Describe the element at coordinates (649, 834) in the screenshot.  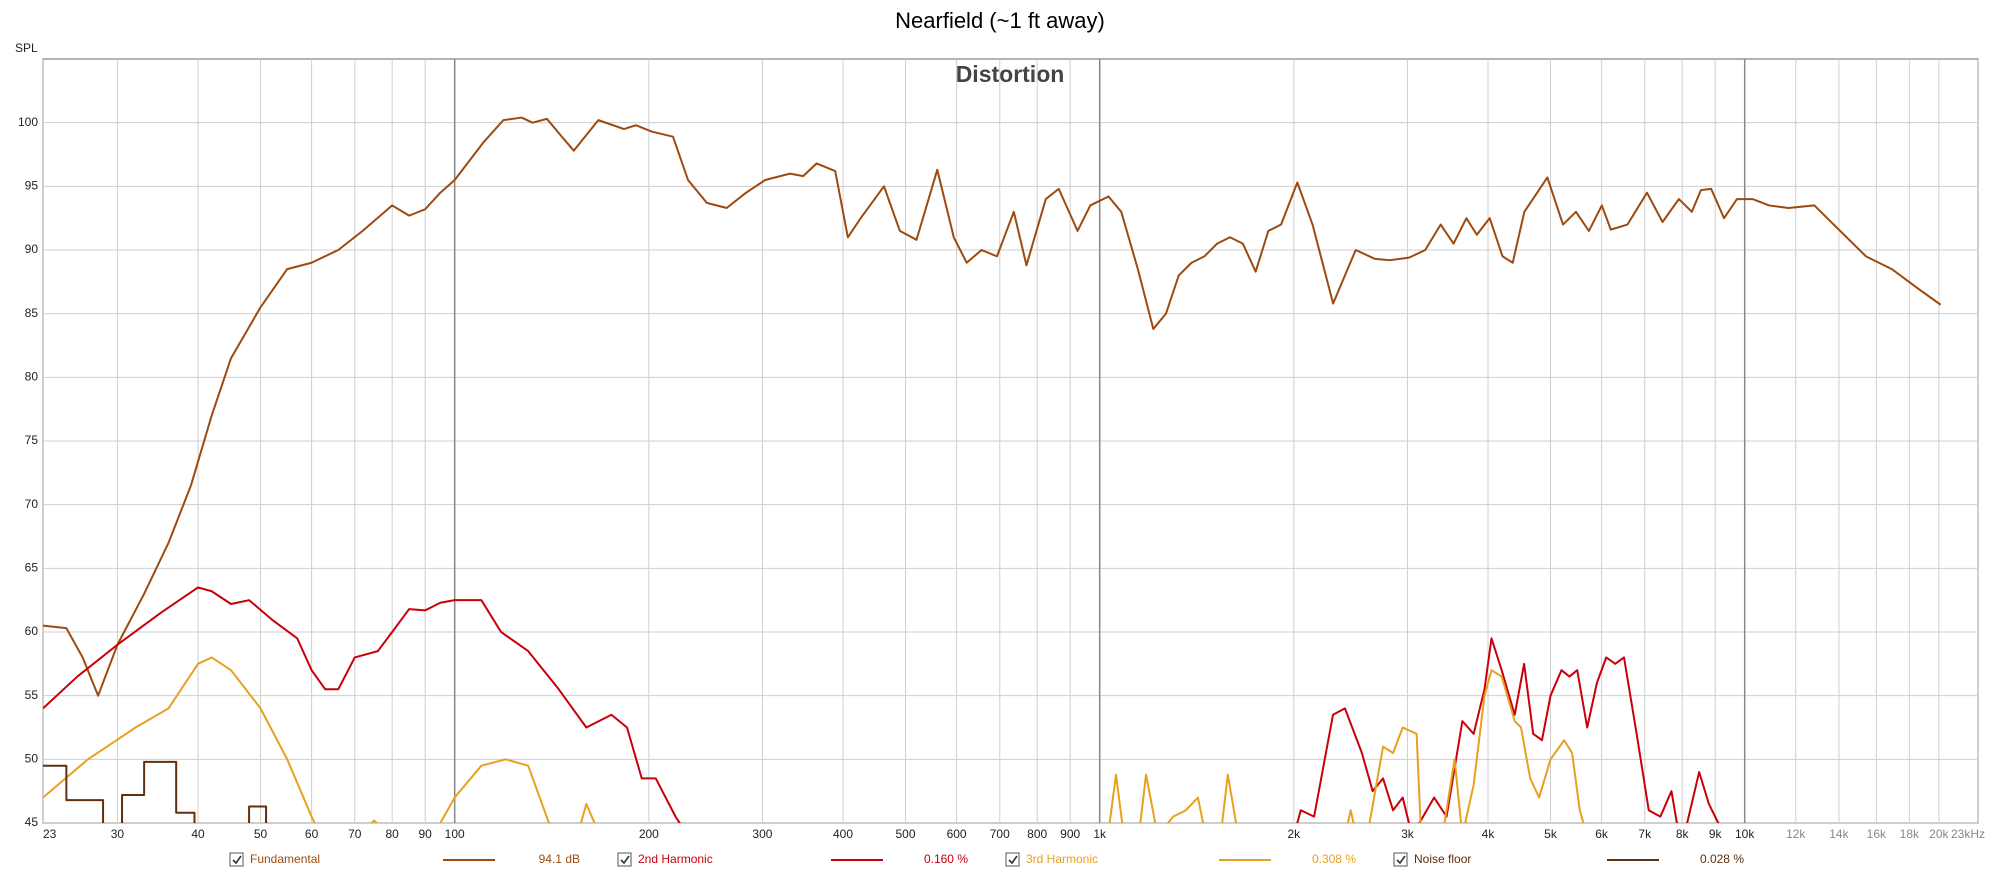
I see `x-tick-label: 200` at that location.